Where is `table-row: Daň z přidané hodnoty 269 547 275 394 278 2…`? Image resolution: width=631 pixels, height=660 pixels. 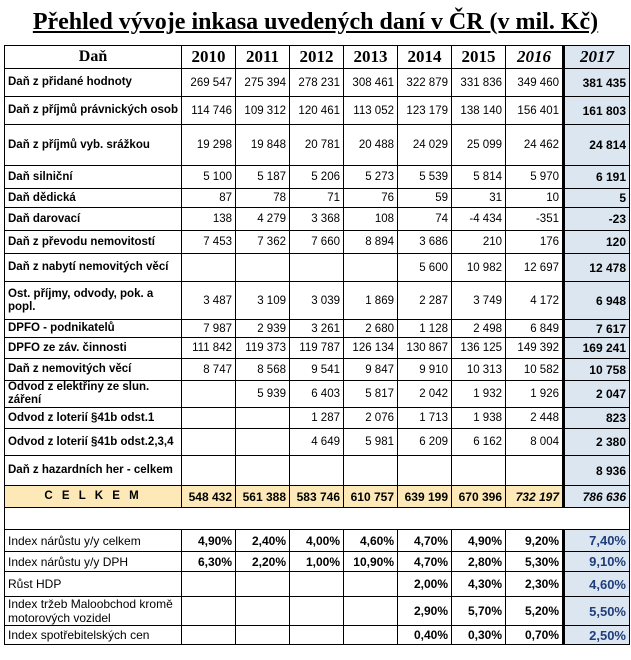
table-row: Daň z přidané hodnoty 269 547 275 394 278 2… is located at coordinates (317, 82).